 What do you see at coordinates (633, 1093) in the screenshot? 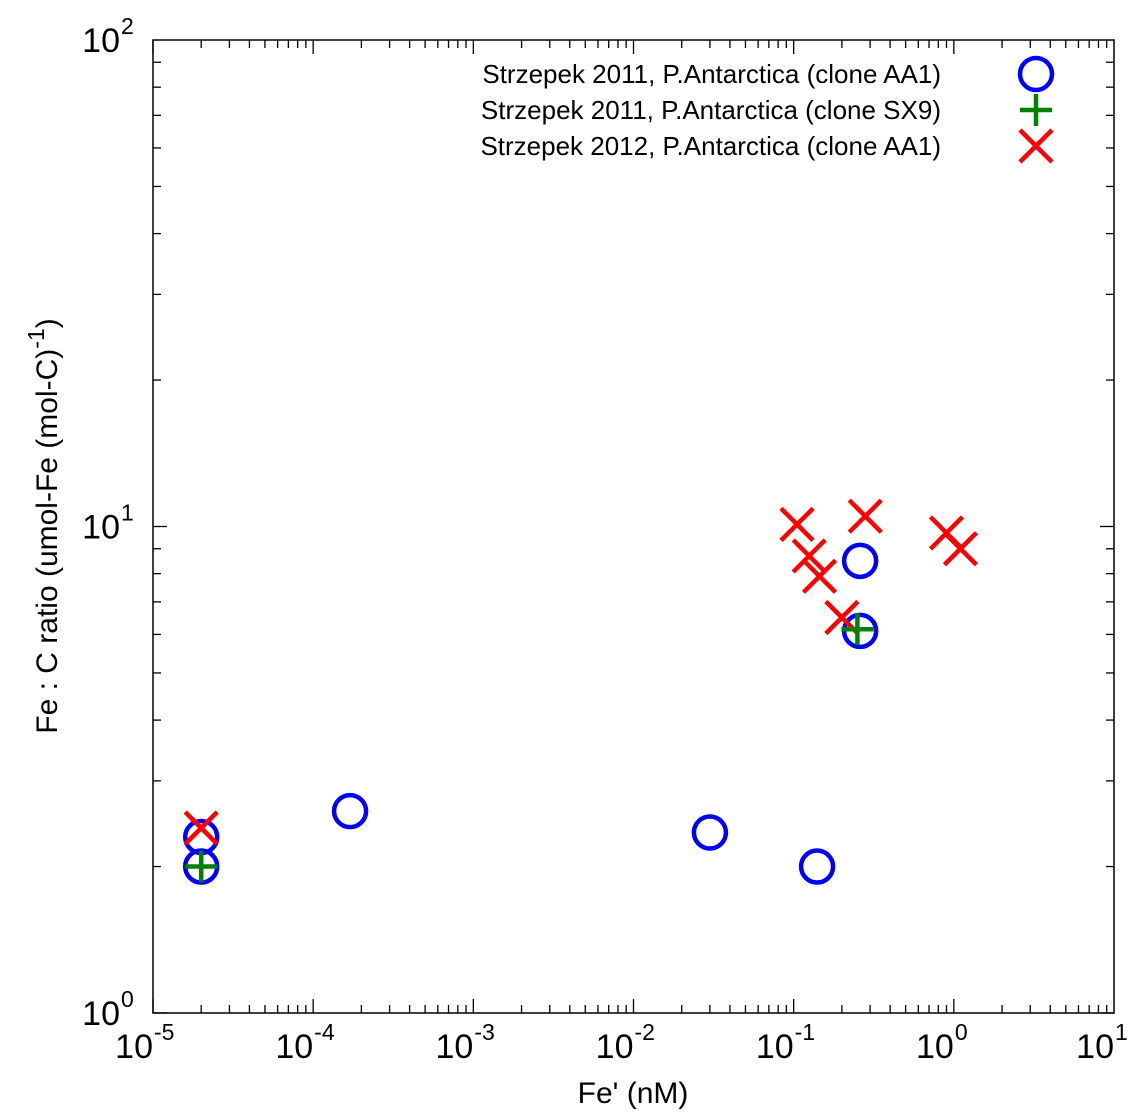
I see `x-axis-title: Fe' (nM)` at bounding box center [633, 1093].